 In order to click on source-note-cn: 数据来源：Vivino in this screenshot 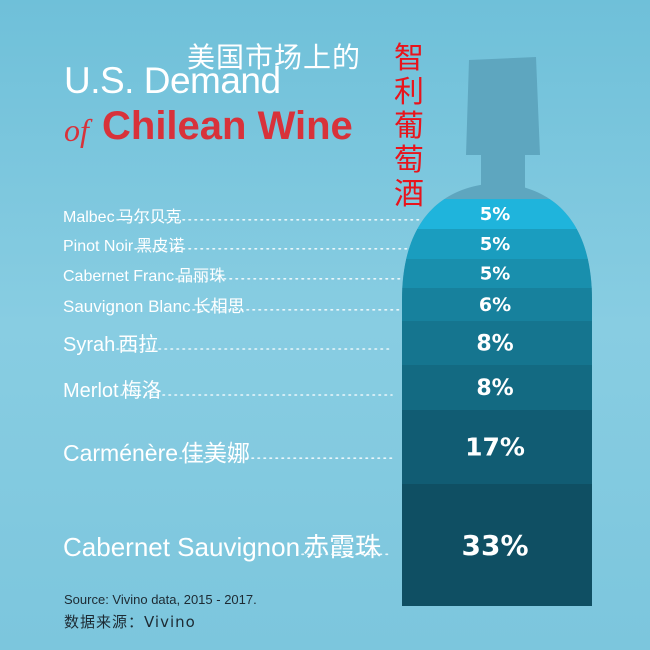, I will do `click(130, 622)`.